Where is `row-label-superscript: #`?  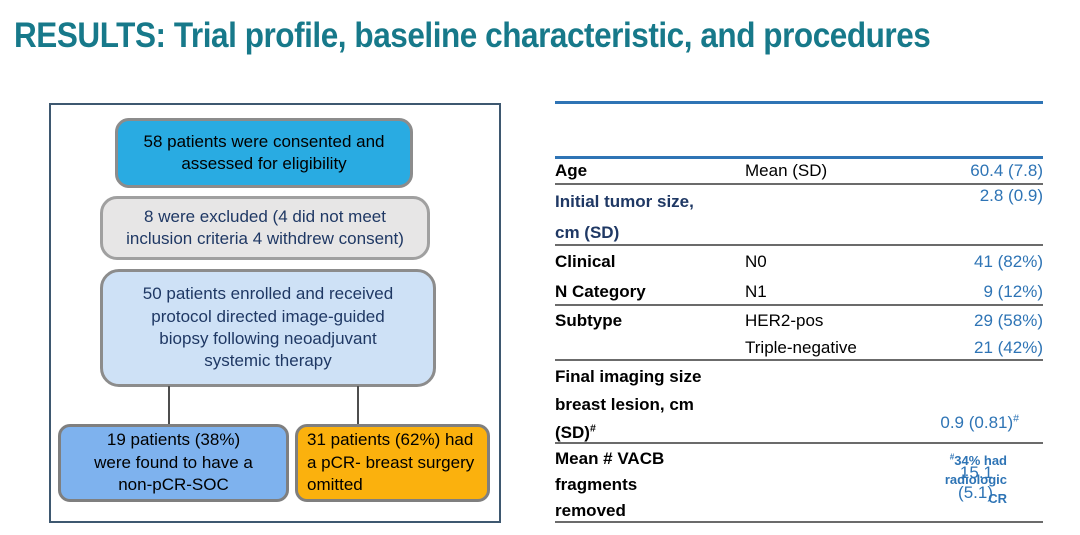
row-label-superscript: # is located at coordinates (592, 428).